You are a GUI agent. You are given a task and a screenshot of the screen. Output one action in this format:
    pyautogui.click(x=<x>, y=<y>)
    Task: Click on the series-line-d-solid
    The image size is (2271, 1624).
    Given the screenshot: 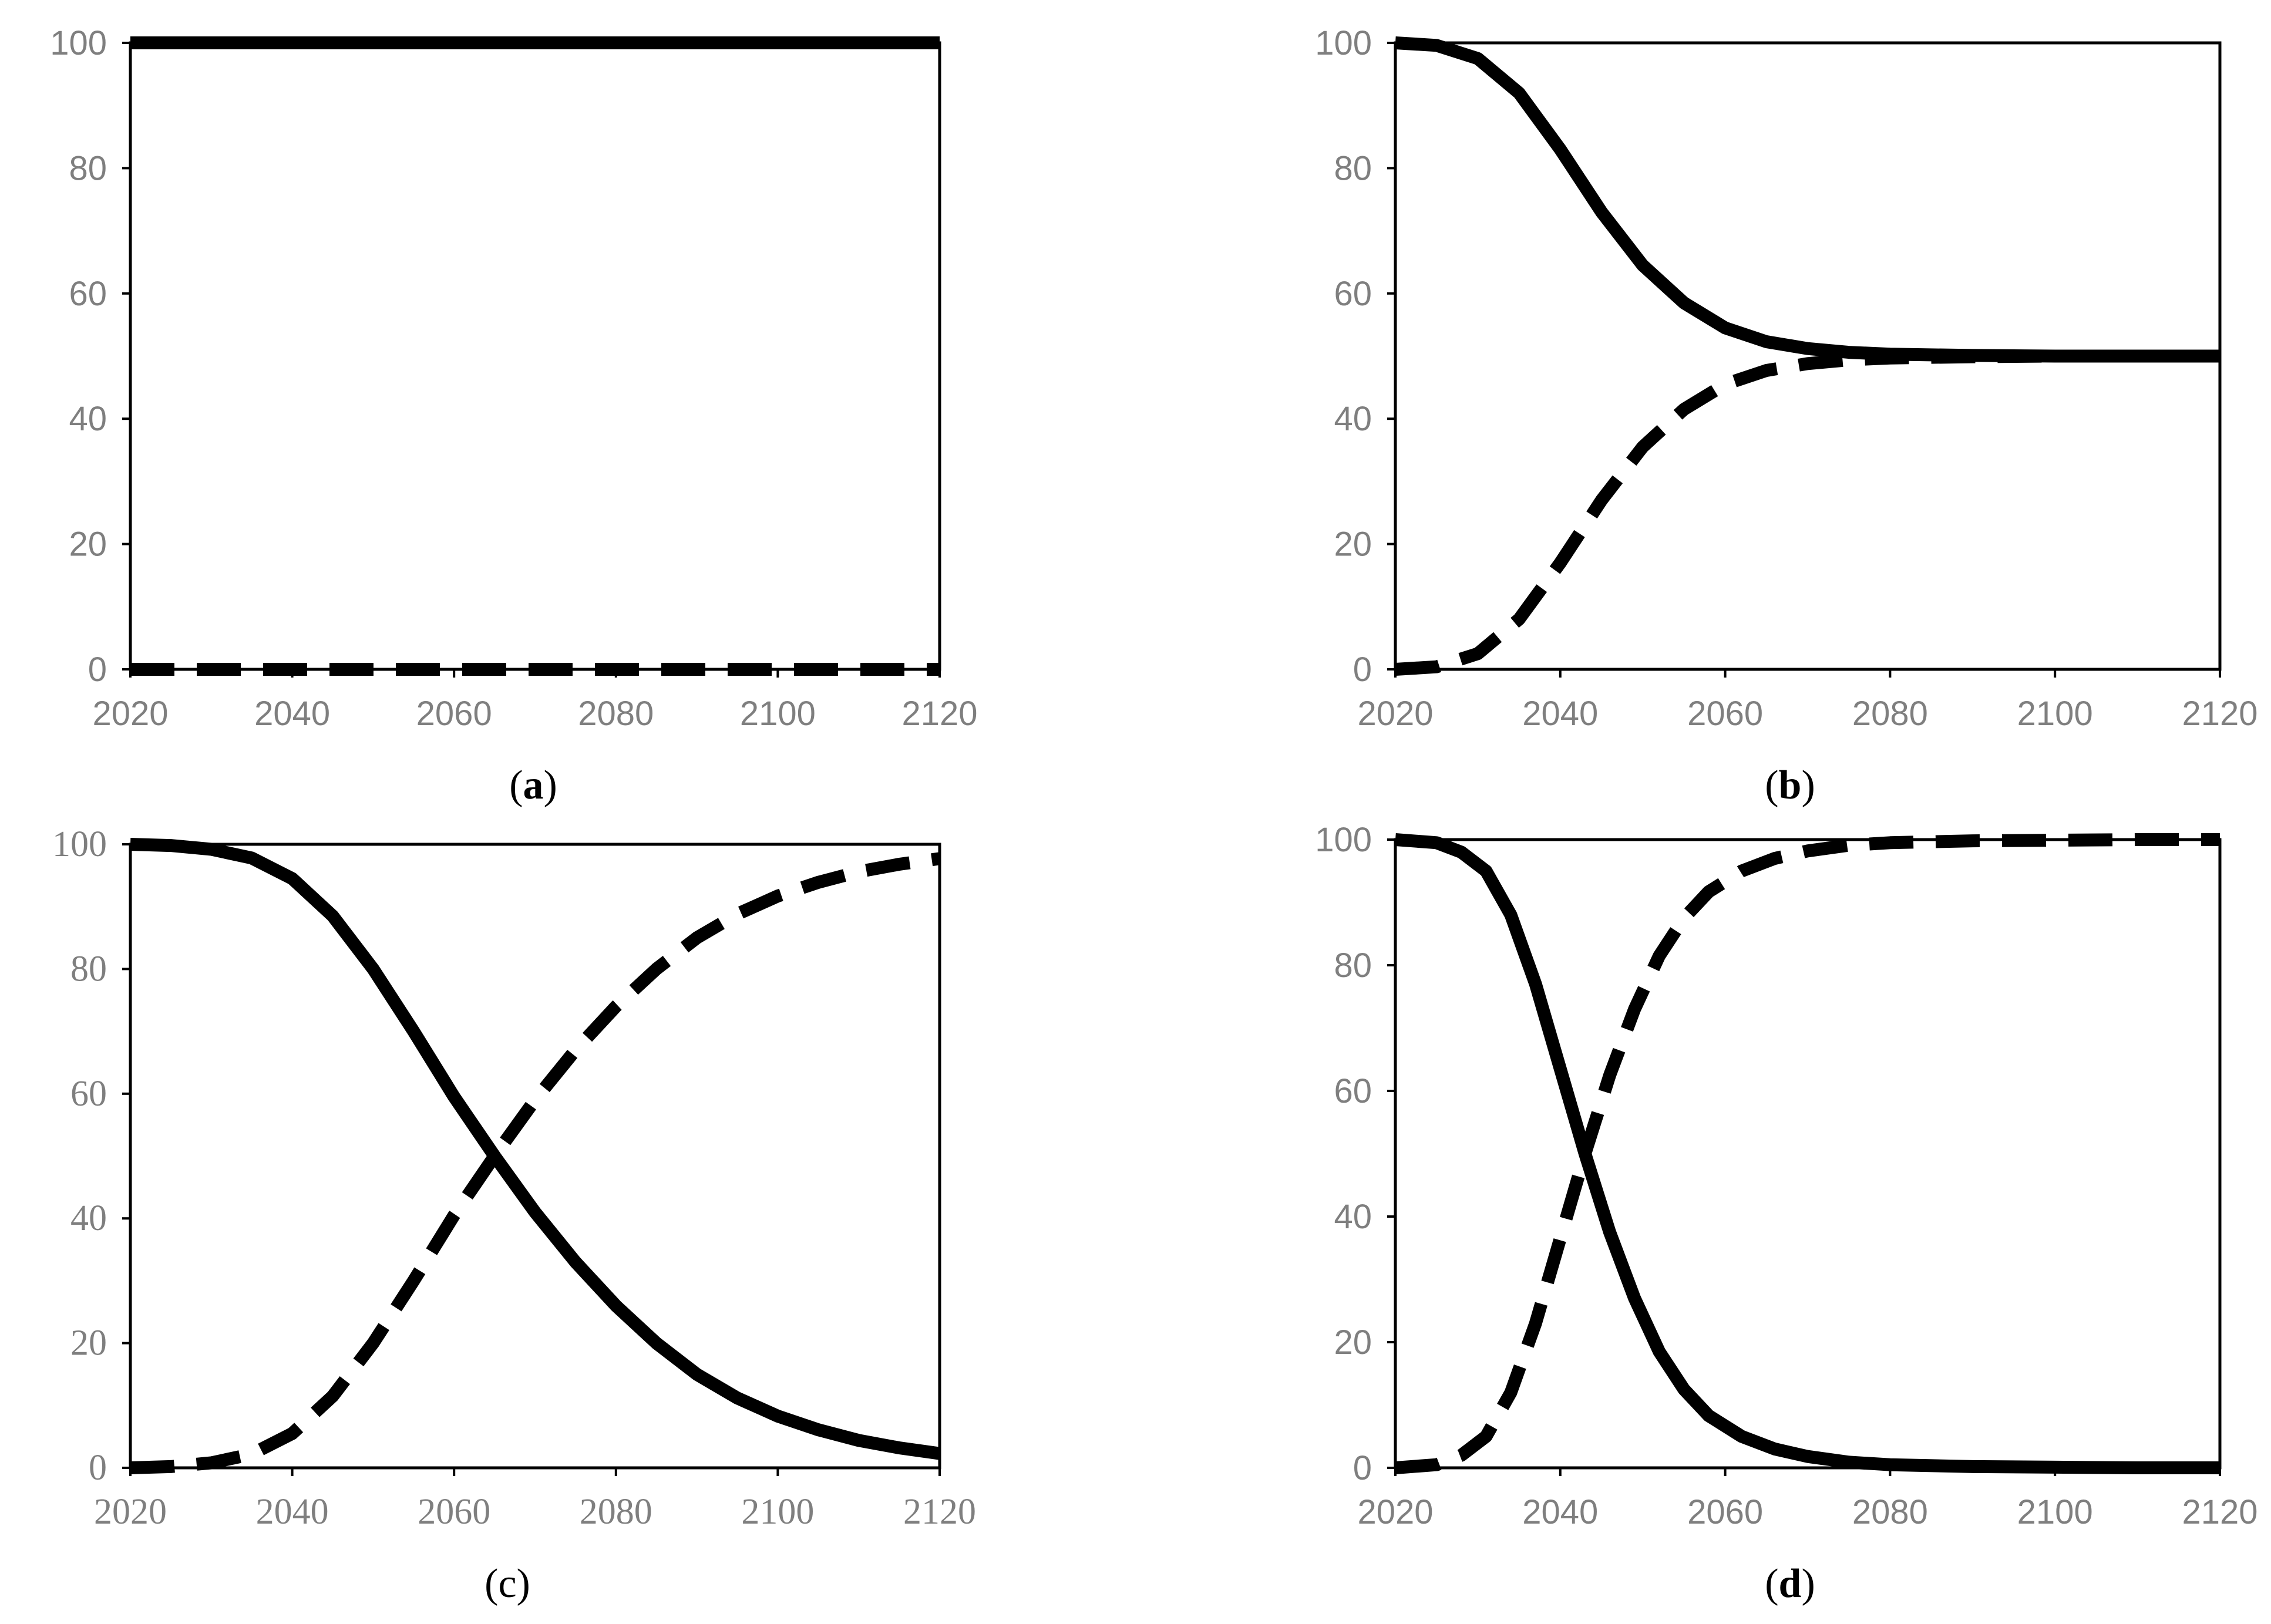 What is the action you would take?
    pyautogui.click(x=1807, y=1153)
    